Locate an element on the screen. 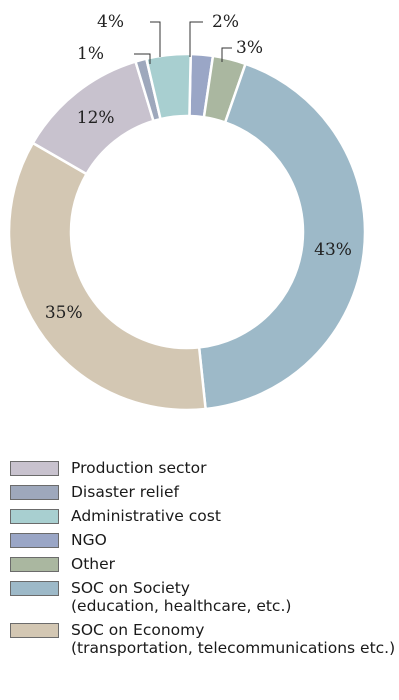 The width and height of the screenshot is (399, 700). legend-sublabel: (education, healthcare, etc.) is located at coordinates (181, 606).